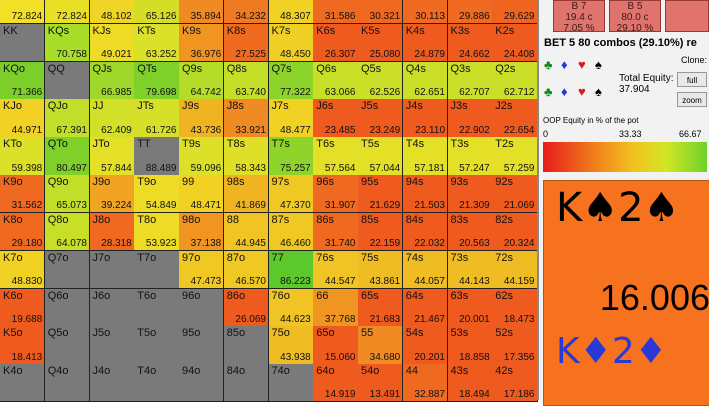  What do you see at coordinates (336, 194) in the screenshot?
I see `hand-cell: 96s 31.907` at bounding box center [336, 194].